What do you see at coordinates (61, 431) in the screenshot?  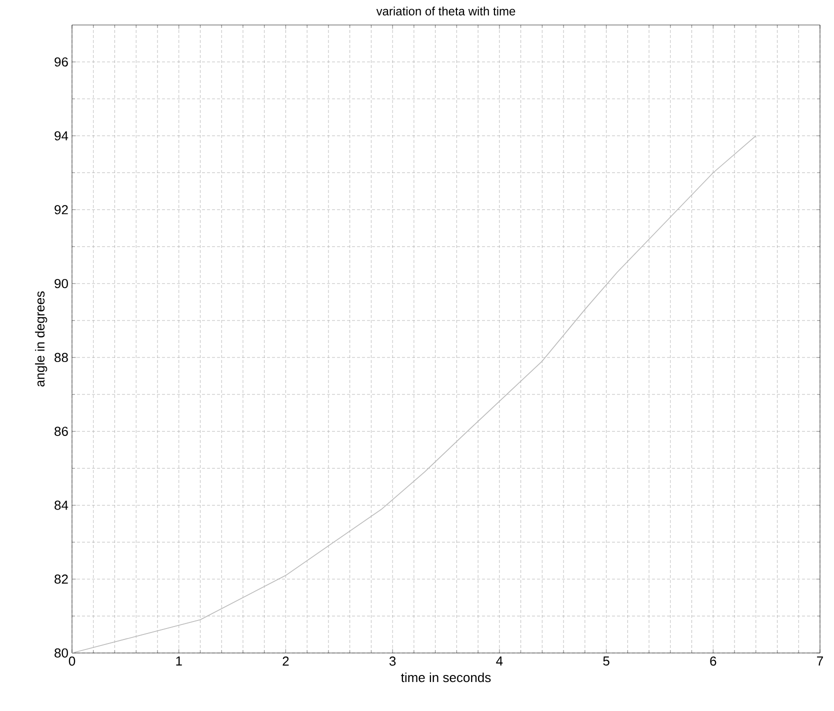 I see `y-tick-label: 86` at bounding box center [61, 431].